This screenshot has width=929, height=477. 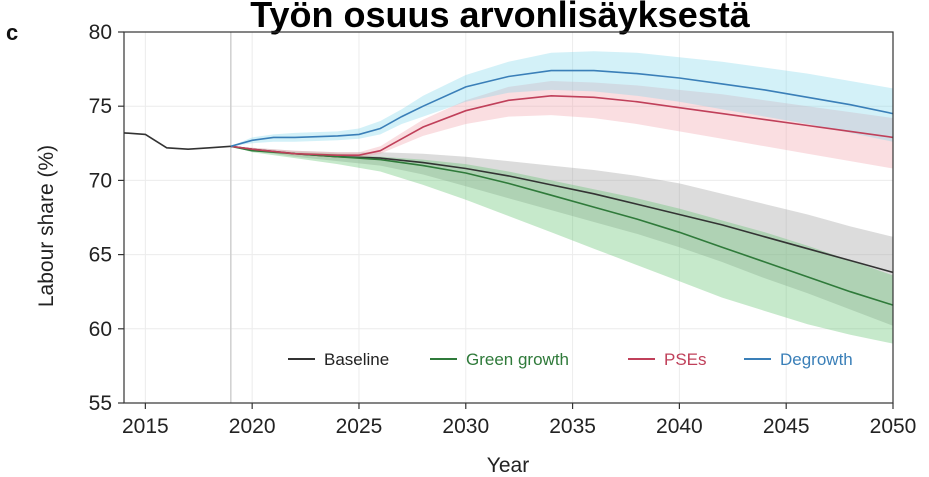 What do you see at coordinates (356, 359) in the screenshot?
I see `legend-label-baseline: Baseline` at bounding box center [356, 359].